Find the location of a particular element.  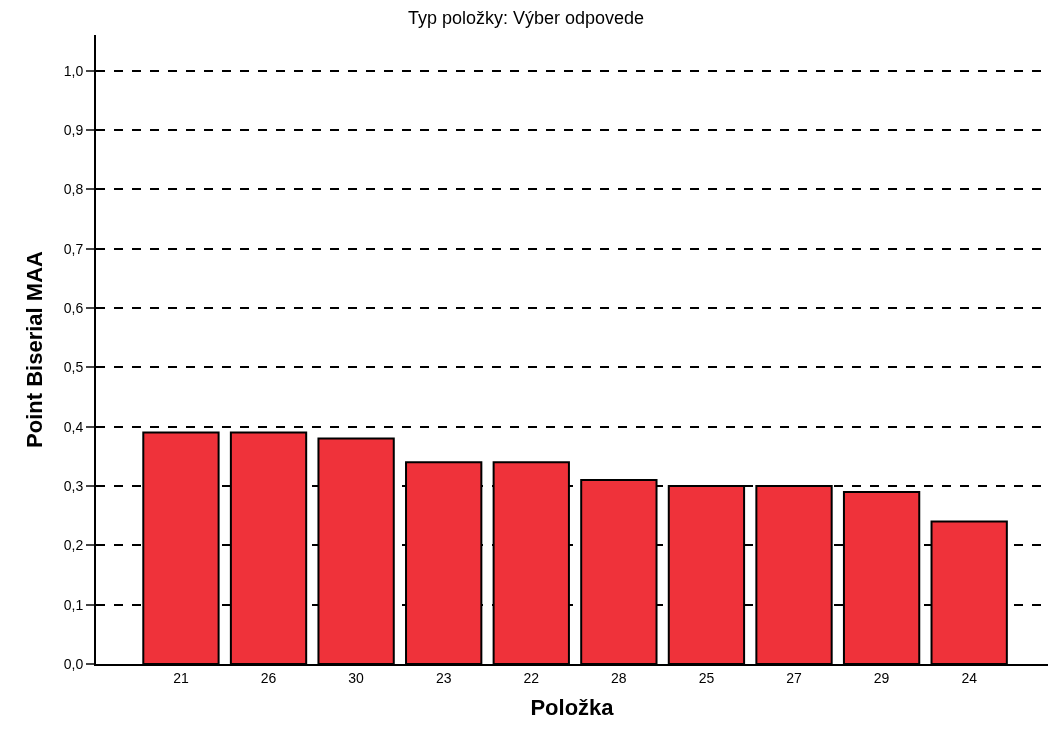

x-tick-label: 21 is located at coordinates (181, 677).